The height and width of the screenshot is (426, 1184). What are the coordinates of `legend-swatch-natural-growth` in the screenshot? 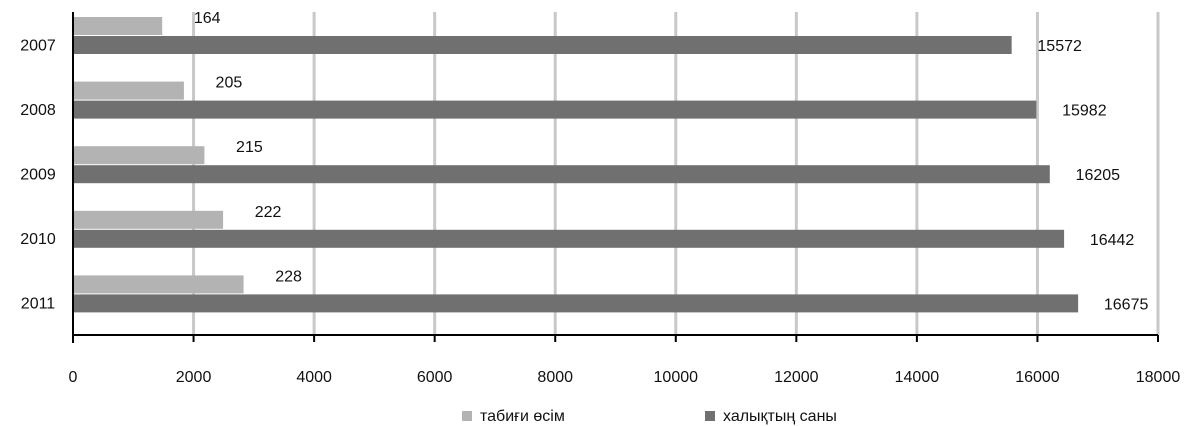 It's located at (467, 416).